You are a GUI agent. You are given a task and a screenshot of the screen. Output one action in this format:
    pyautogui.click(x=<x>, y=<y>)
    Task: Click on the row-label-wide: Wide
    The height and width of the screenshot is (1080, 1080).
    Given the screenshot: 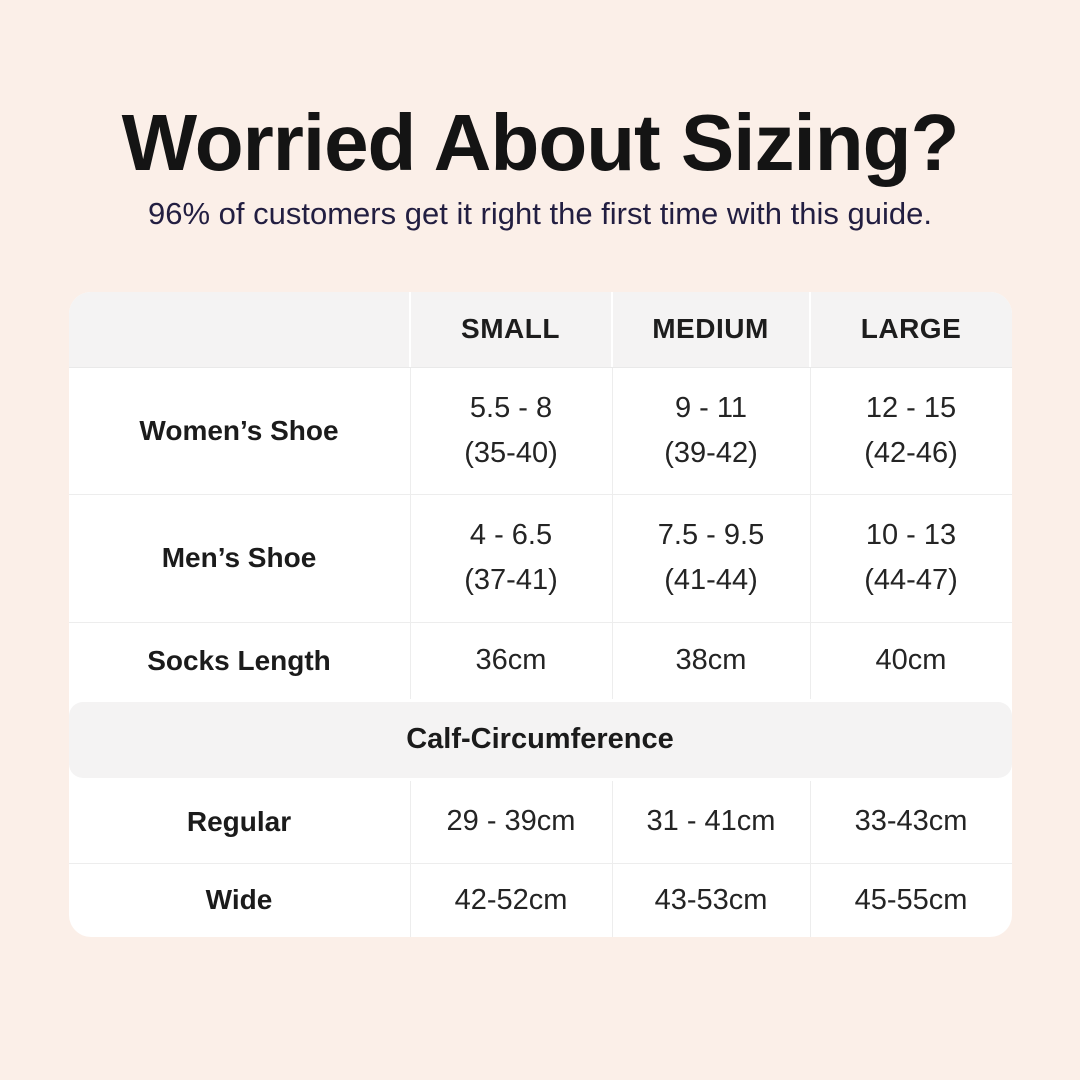 What is the action you would take?
    pyautogui.click(x=240, y=900)
    